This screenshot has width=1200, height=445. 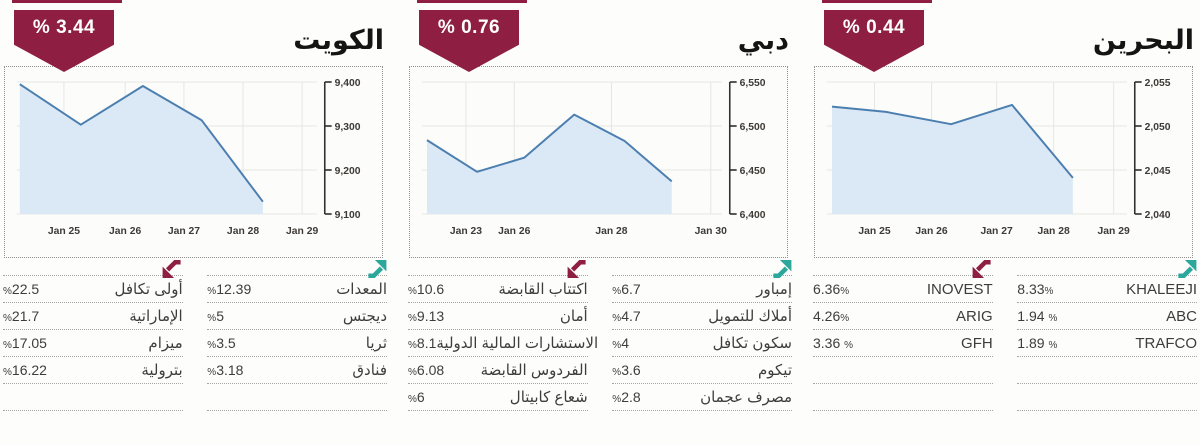 I want to click on list-item: %17.05 ميزام, so click(x=93, y=342).